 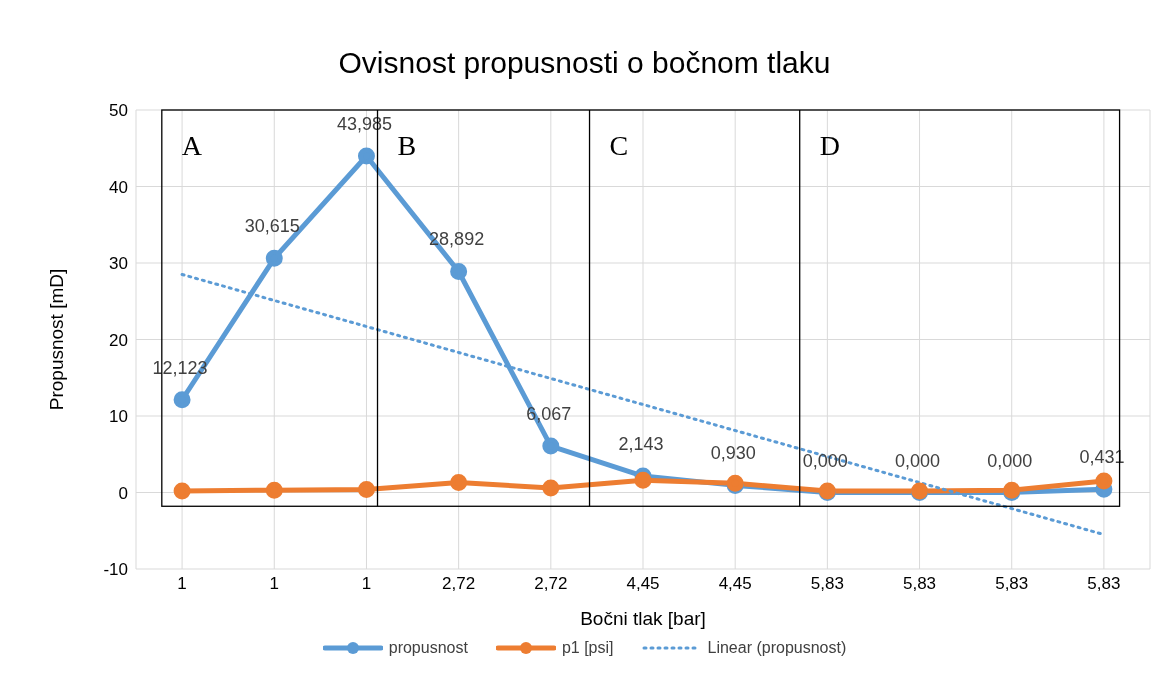 What do you see at coordinates (587, 648) in the screenshot?
I see `legend-label: p1 [psi]` at bounding box center [587, 648].